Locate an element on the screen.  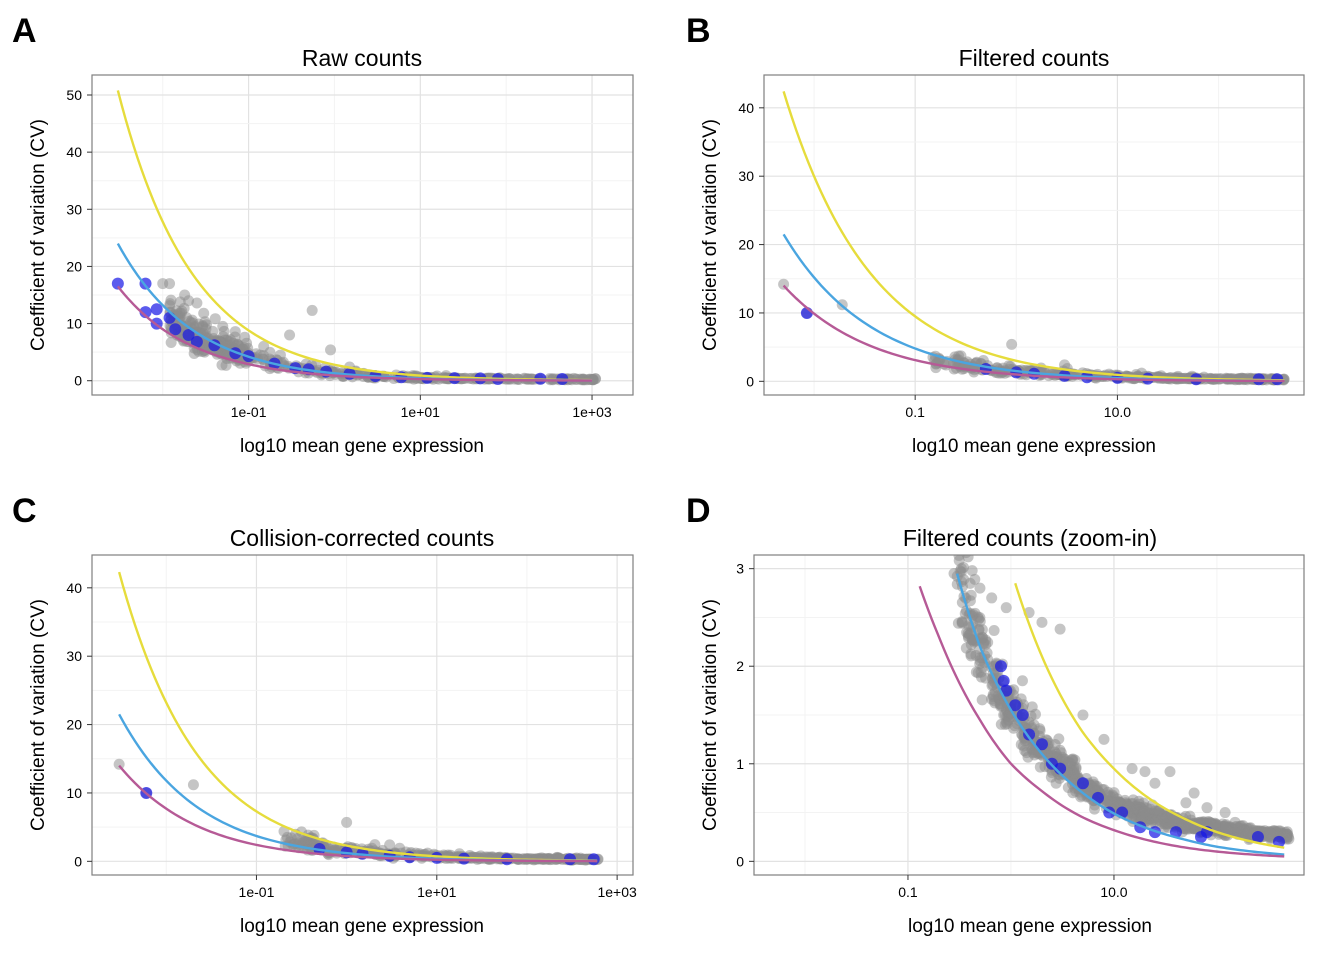
chart-title-b: Filtered counts is located at coordinates (1034, 58).